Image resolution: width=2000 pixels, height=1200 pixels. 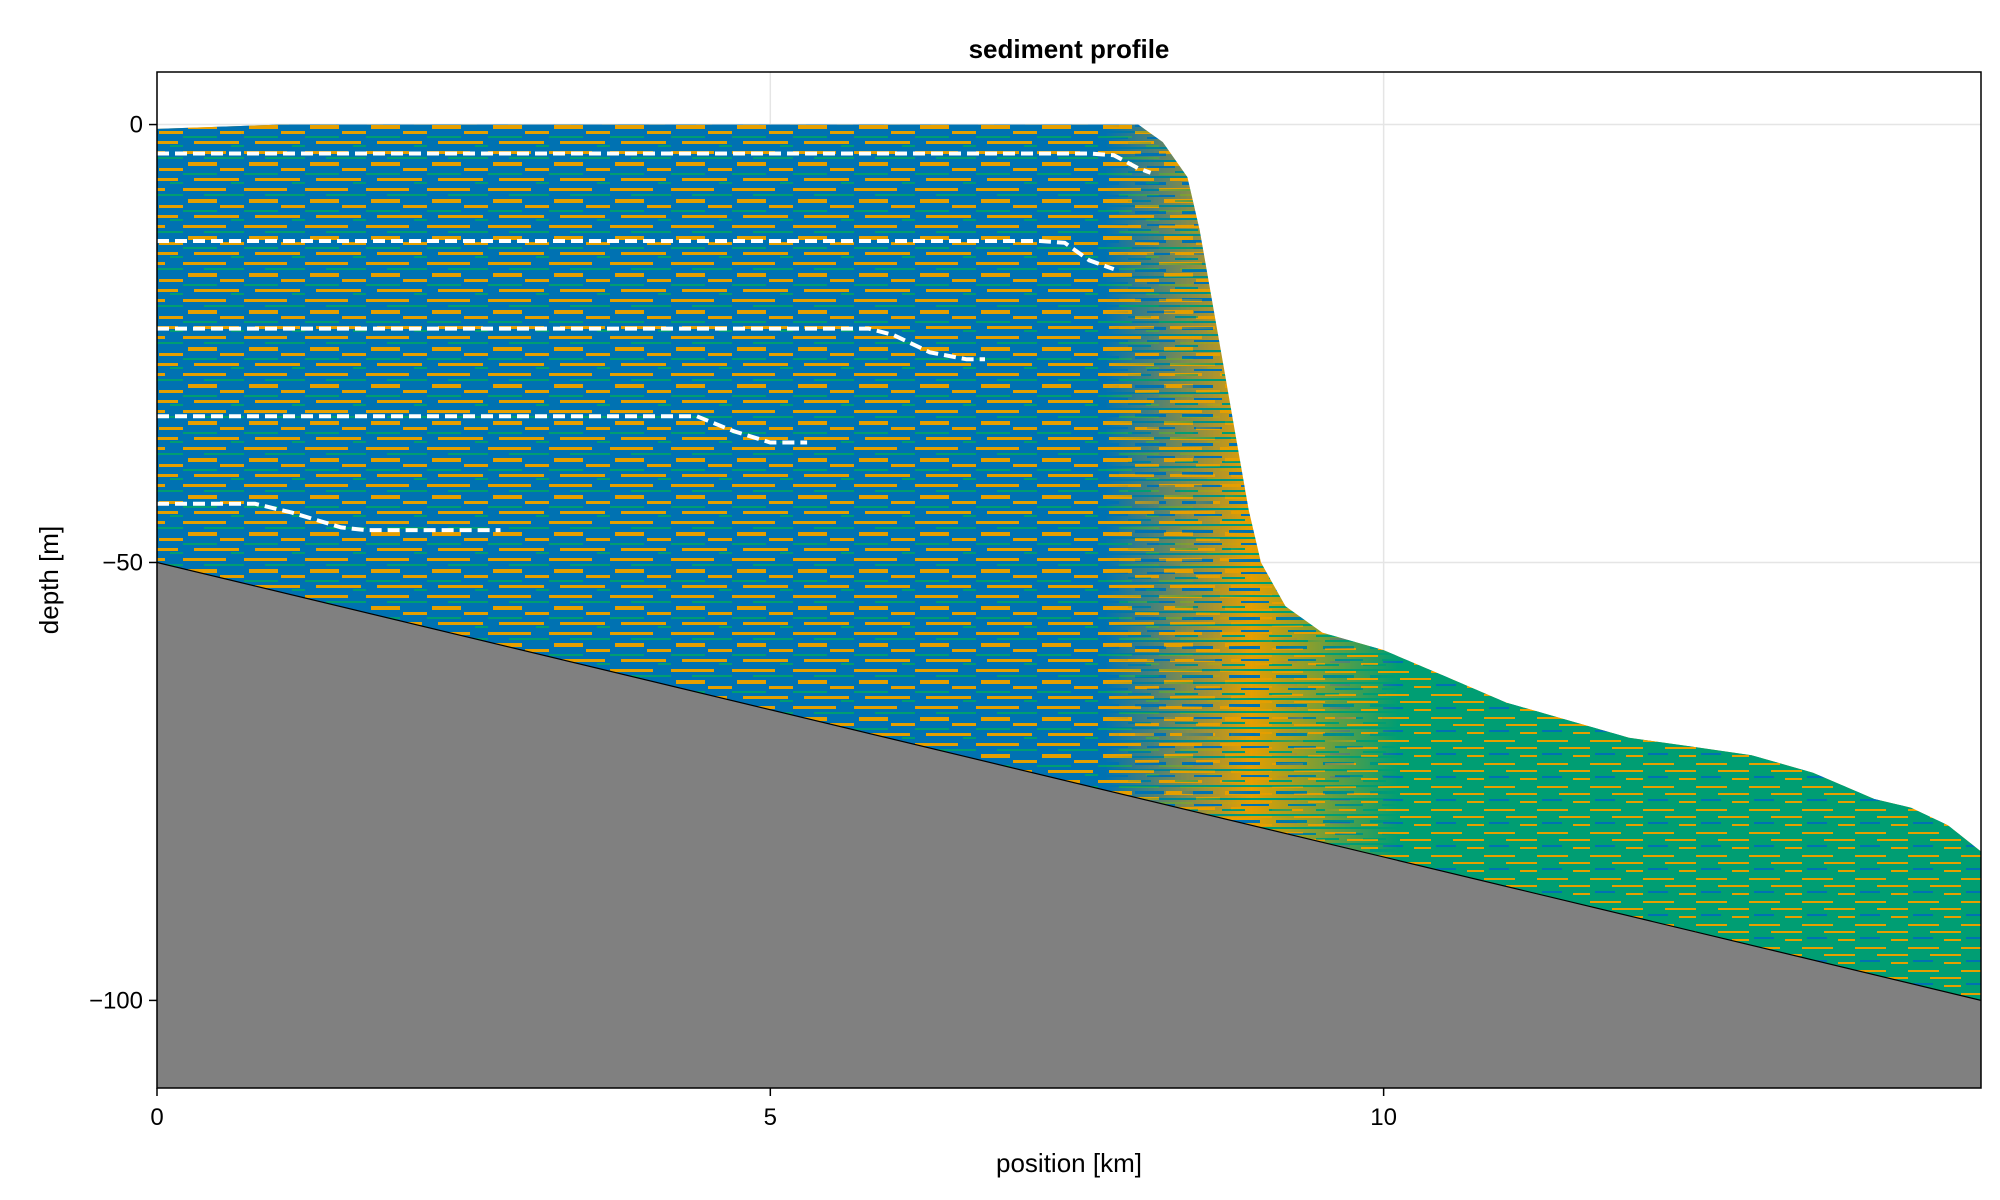 What do you see at coordinates (770, 1117) in the screenshot?
I see `x-tick-label: 5` at bounding box center [770, 1117].